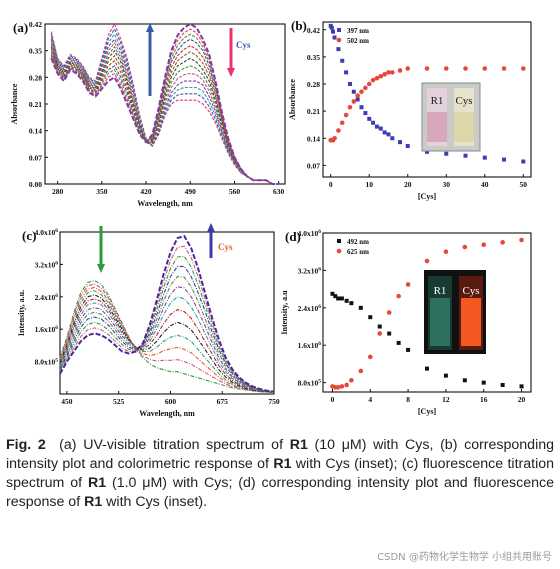 The image size is (560, 569). What do you see at coordinates (446, 399) in the screenshot?
I see `x-tick-label: 12` at bounding box center [446, 399].